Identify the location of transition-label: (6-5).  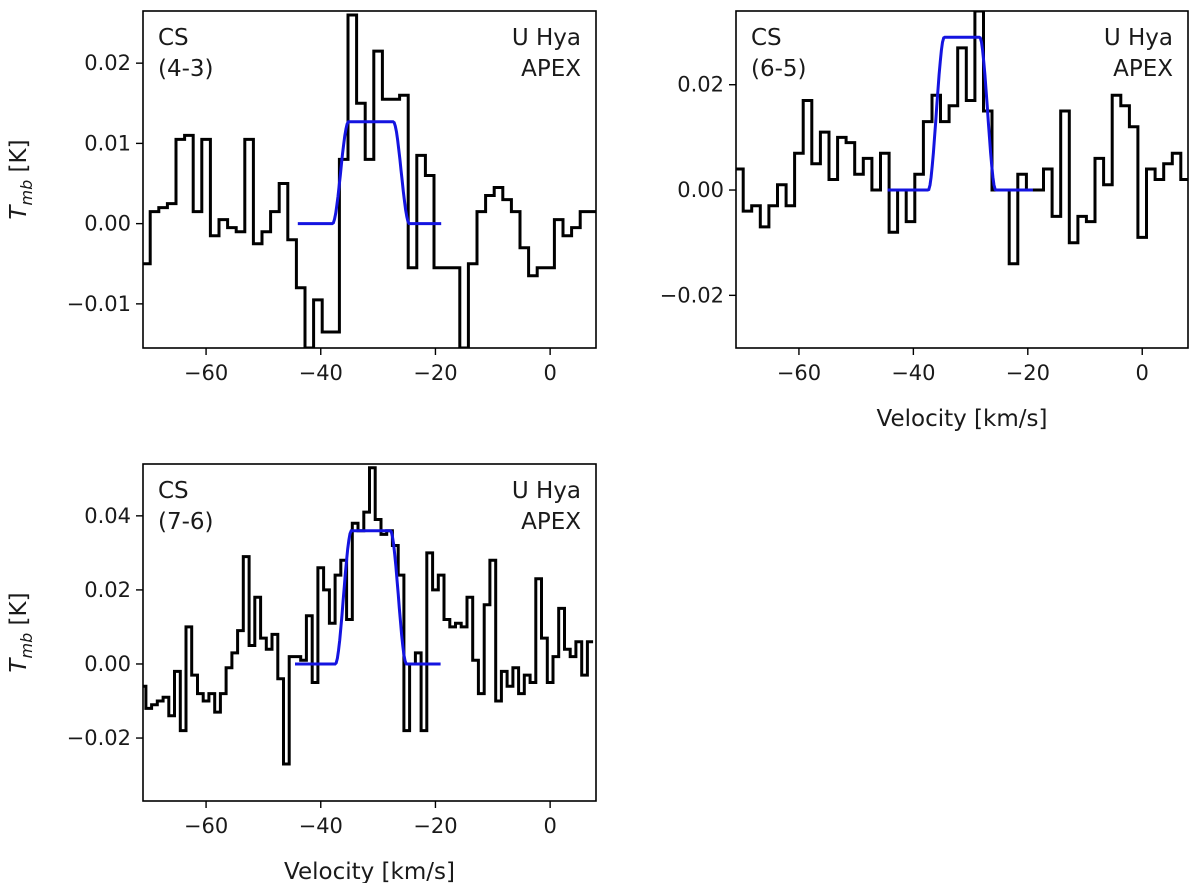
(779, 69).